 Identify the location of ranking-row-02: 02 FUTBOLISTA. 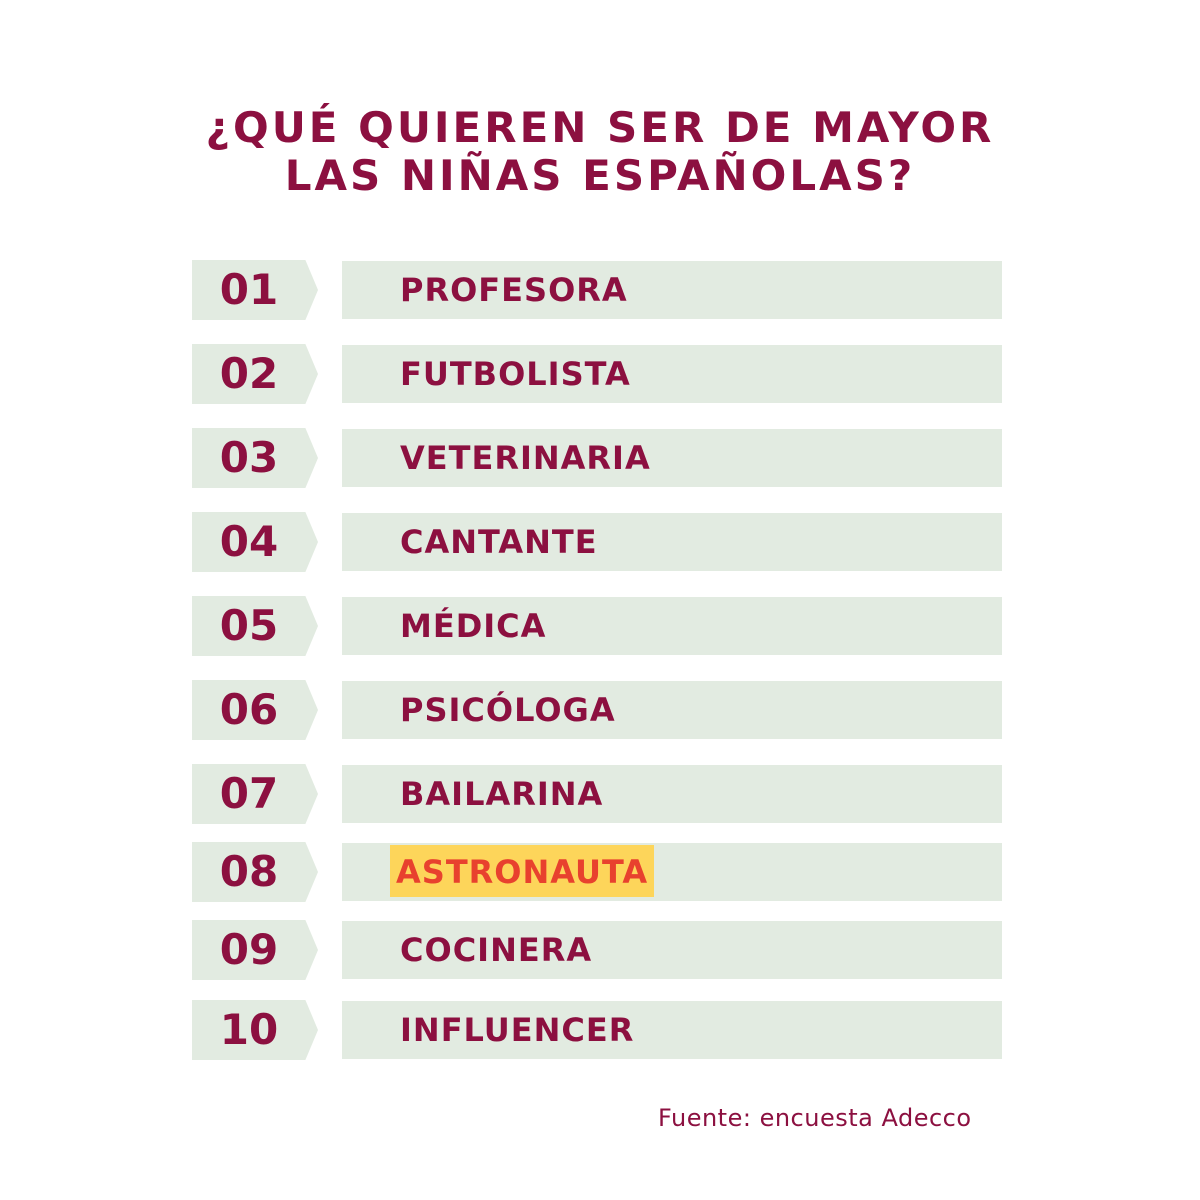
(597, 374).